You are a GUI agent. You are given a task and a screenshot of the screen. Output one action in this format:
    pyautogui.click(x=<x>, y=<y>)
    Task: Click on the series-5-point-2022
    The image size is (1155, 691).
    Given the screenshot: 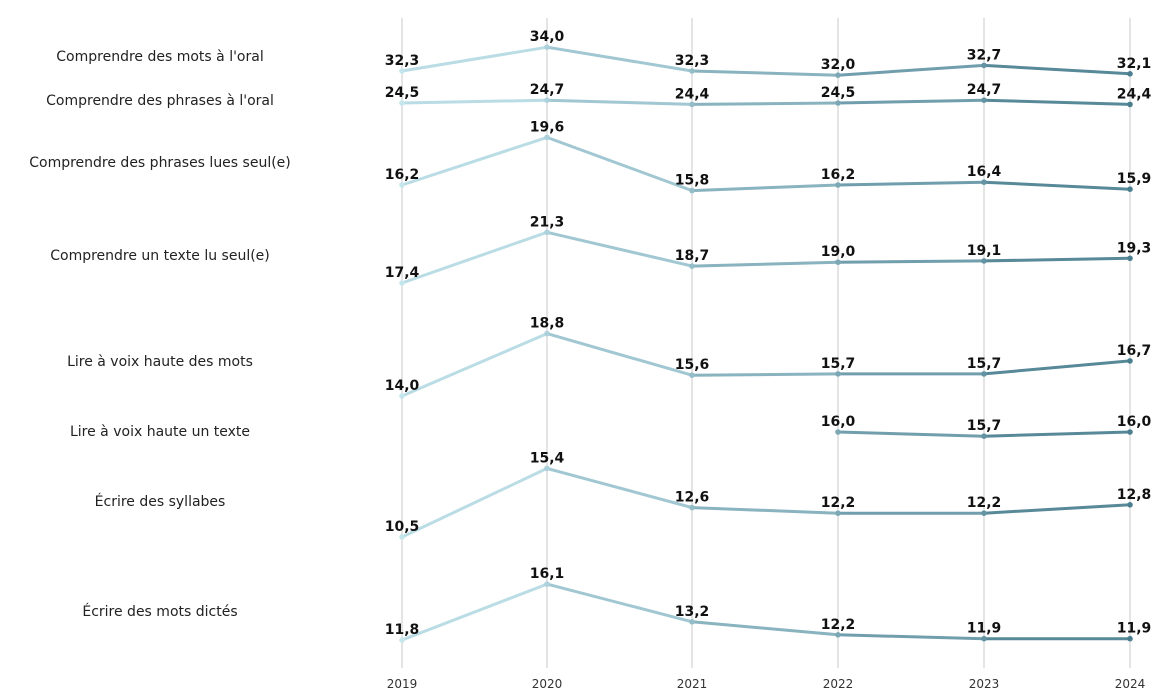 What is the action you would take?
    pyautogui.click(x=838, y=374)
    